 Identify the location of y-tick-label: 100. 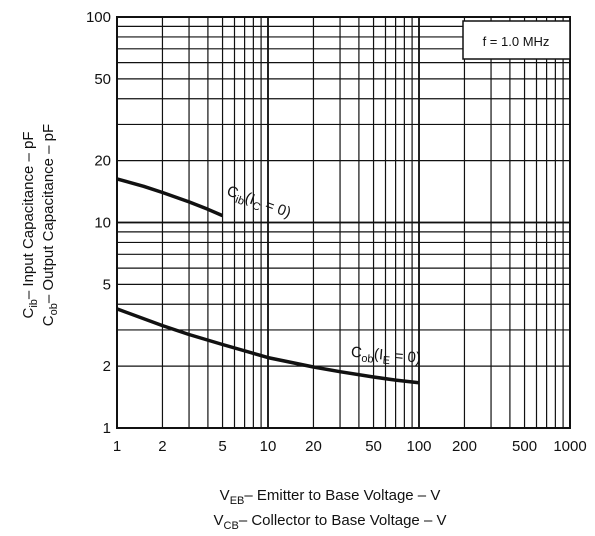
(98, 17).